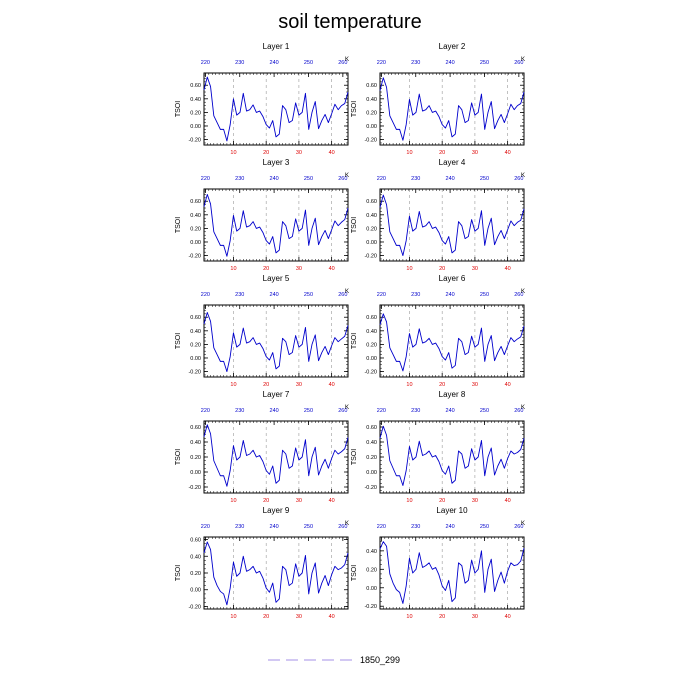 The width and height of the screenshot is (700, 700). I want to click on panel-title: Layer 4, so click(452, 162).